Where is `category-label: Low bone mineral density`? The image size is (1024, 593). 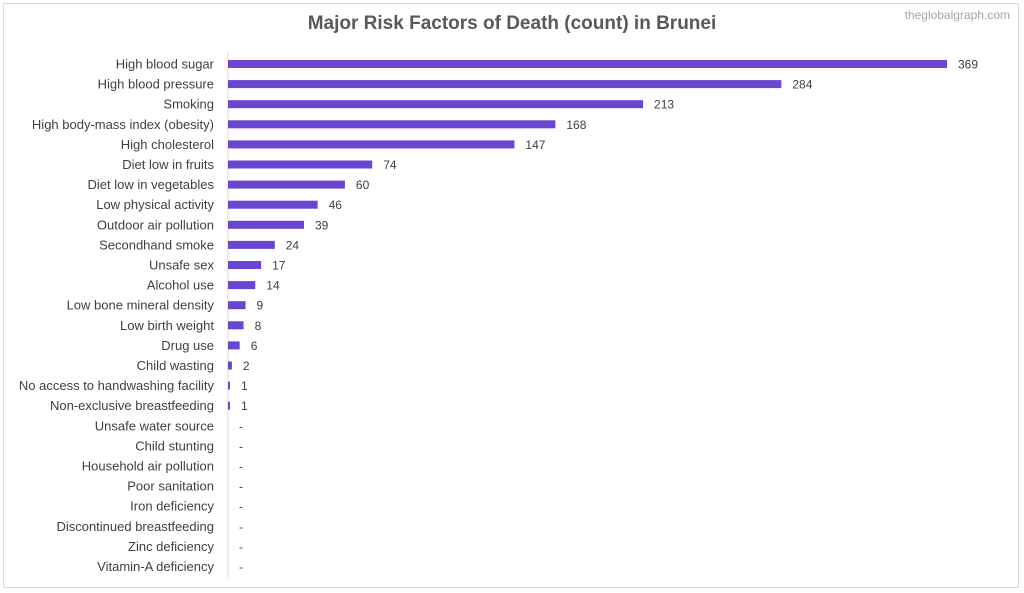
category-label: Low bone mineral density is located at coordinates (141, 305).